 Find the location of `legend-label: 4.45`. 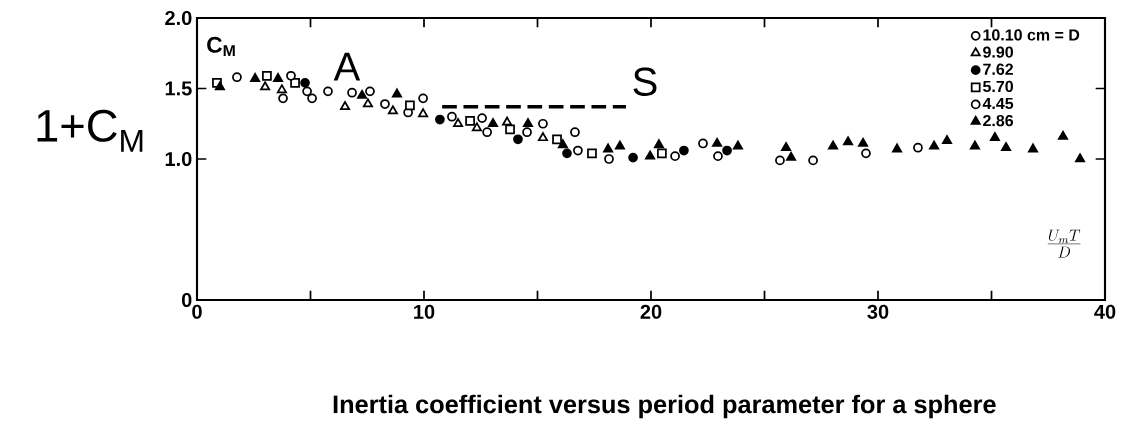

legend-label: 4.45 is located at coordinates (998, 103).